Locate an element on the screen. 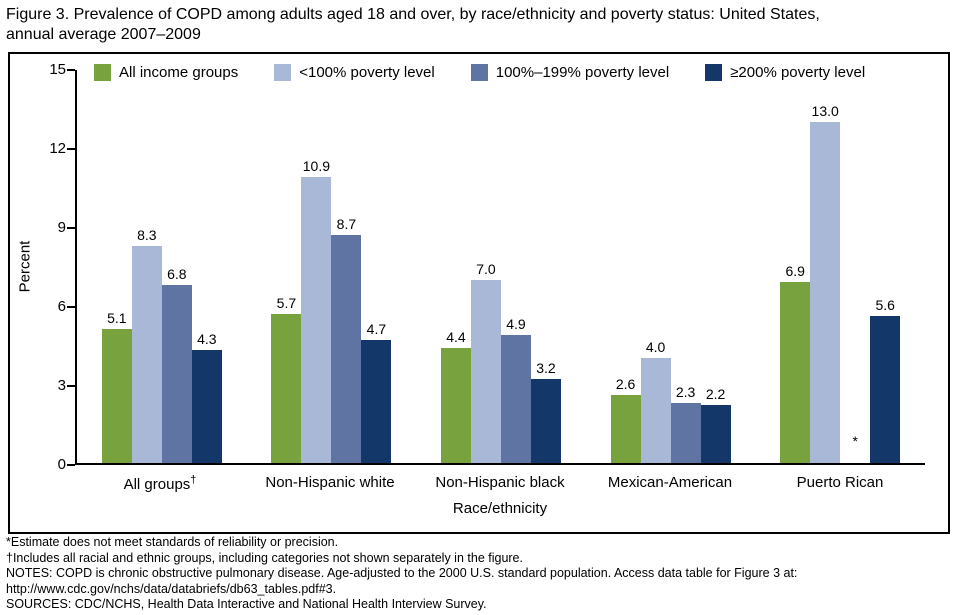 Image resolution: width=960 pixels, height=615 pixels. bar-group: 2.6 4.0 2.3 2.2 is located at coordinates (671, 266).